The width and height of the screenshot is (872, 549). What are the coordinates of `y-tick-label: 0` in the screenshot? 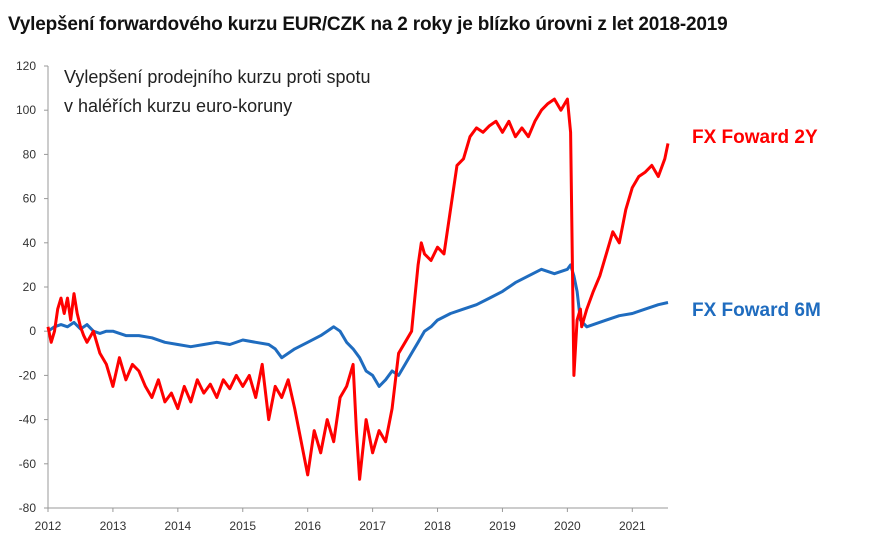 It's located at (32, 331).